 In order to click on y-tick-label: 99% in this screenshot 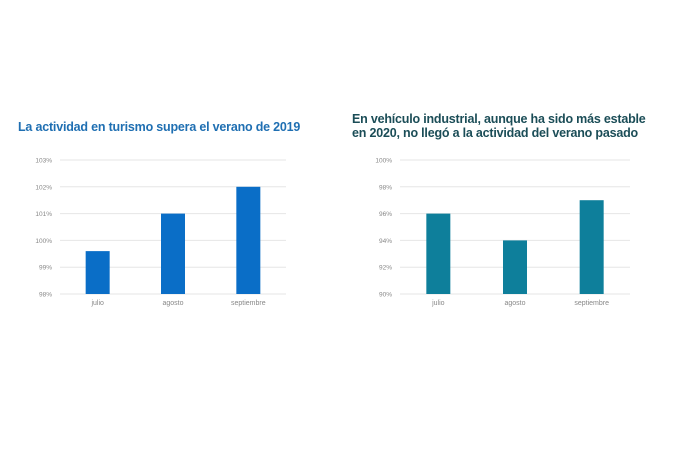, I will do `click(45, 268)`.